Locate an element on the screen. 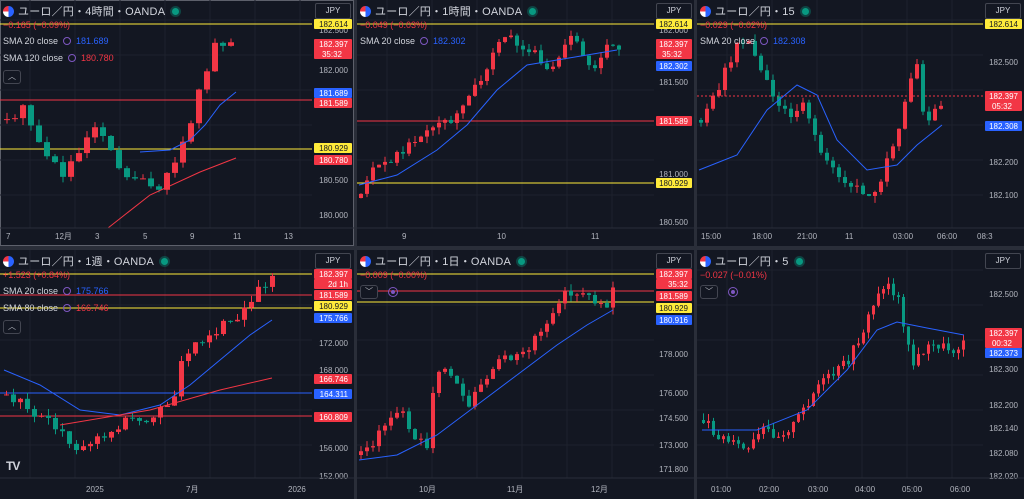 Image resolution: width=1024 pixels, height=499 pixels. time-axis-label: 21:00 is located at coordinates (807, 236).